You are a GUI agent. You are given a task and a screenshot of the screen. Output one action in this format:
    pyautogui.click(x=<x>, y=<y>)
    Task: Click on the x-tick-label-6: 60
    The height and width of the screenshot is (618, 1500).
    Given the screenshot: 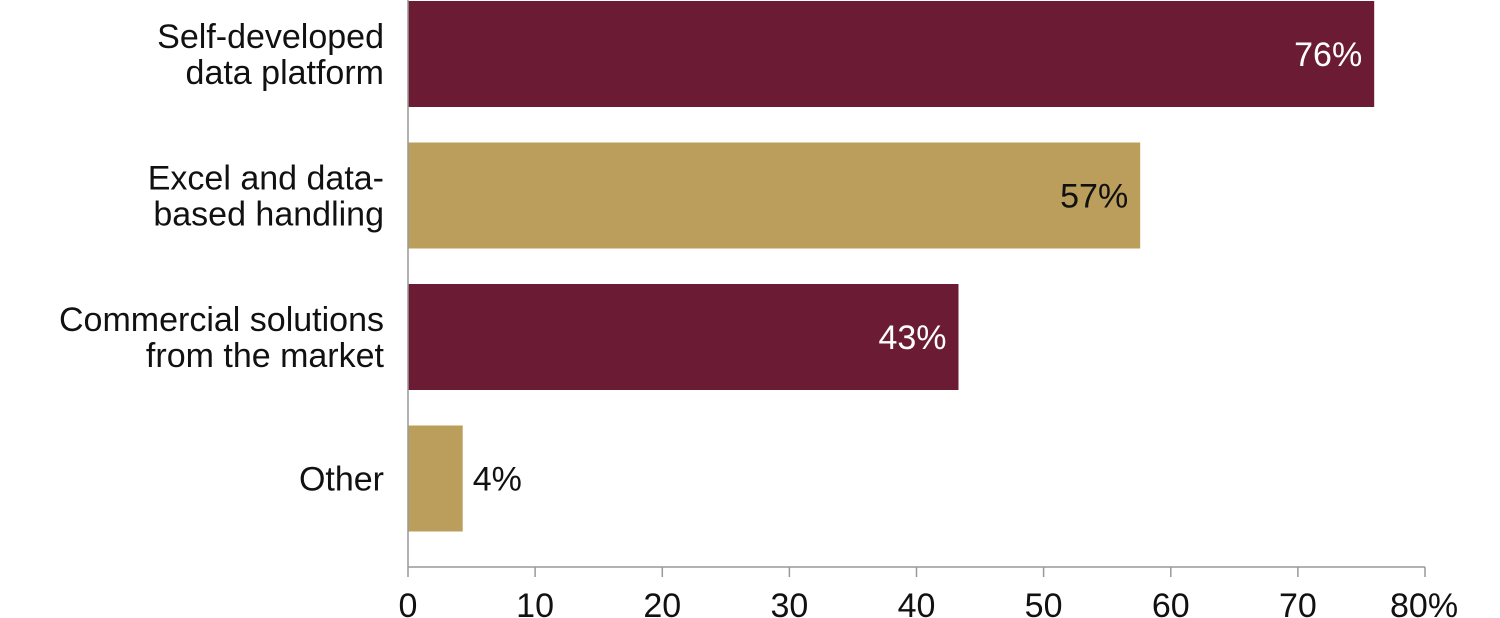 What is the action you would take?
    pyautogui.click(x=1171, y=602)
    